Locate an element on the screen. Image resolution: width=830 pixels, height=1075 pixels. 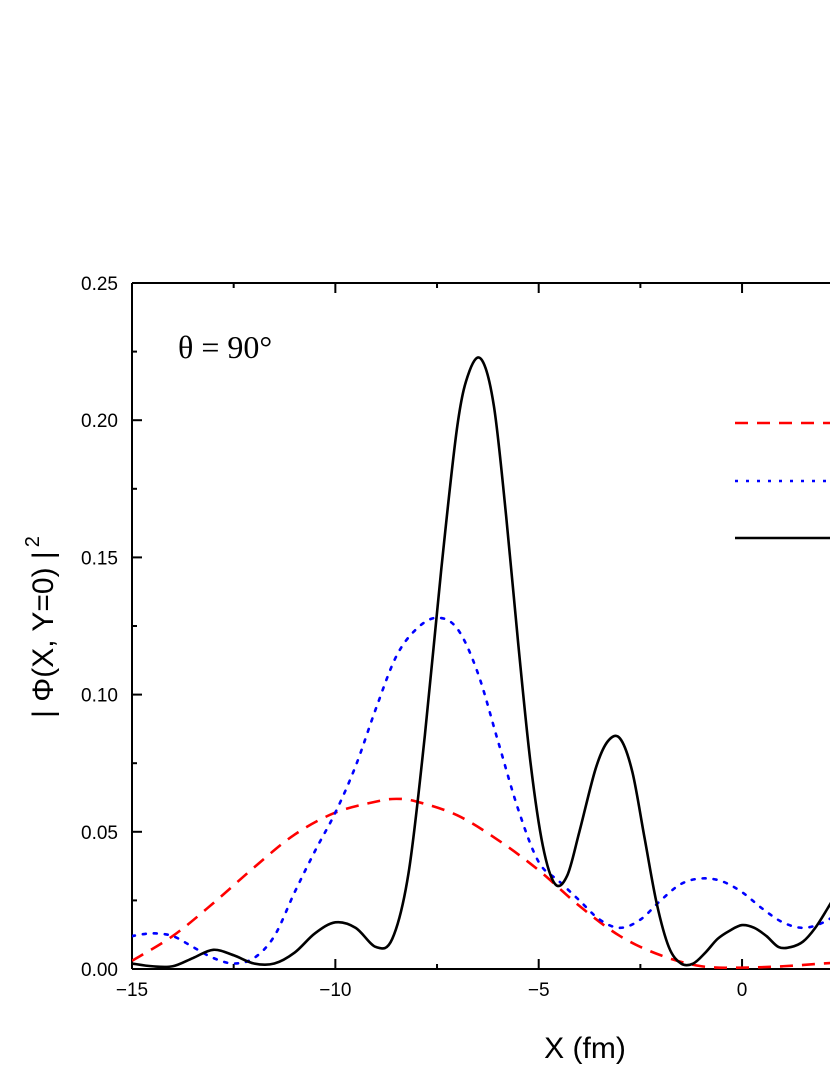
x-tick-label: 0 is located at coordinates (742, 990).